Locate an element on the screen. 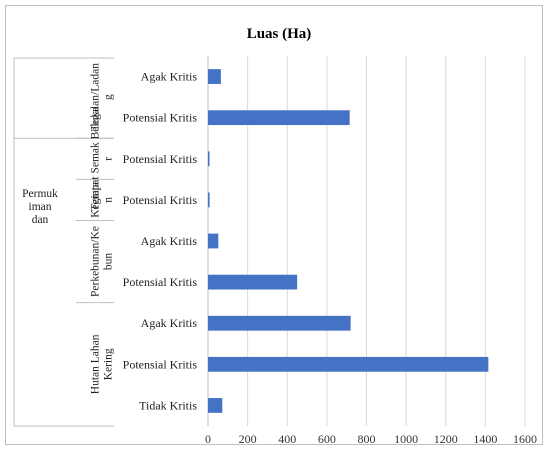 This screenshot has width=549, height=450. outer-group-label-line: iman is located at coordinates (40, 207).